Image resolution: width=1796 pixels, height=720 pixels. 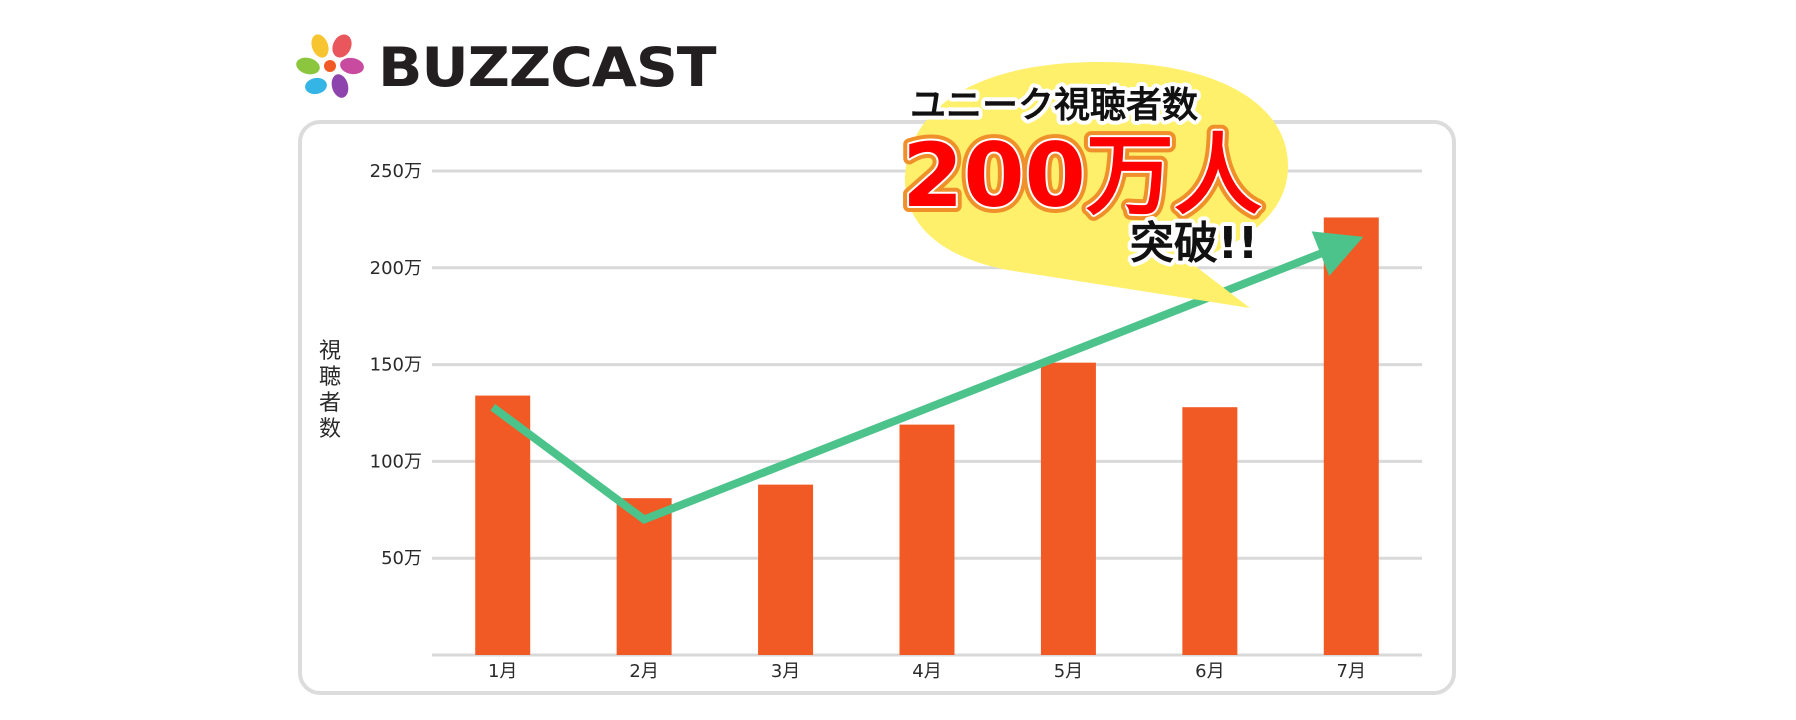 What do you see at coordinates (1351, 671) in the screenshot?
I see `x-tick-label: 7月` at bounding box center [1351, 671].